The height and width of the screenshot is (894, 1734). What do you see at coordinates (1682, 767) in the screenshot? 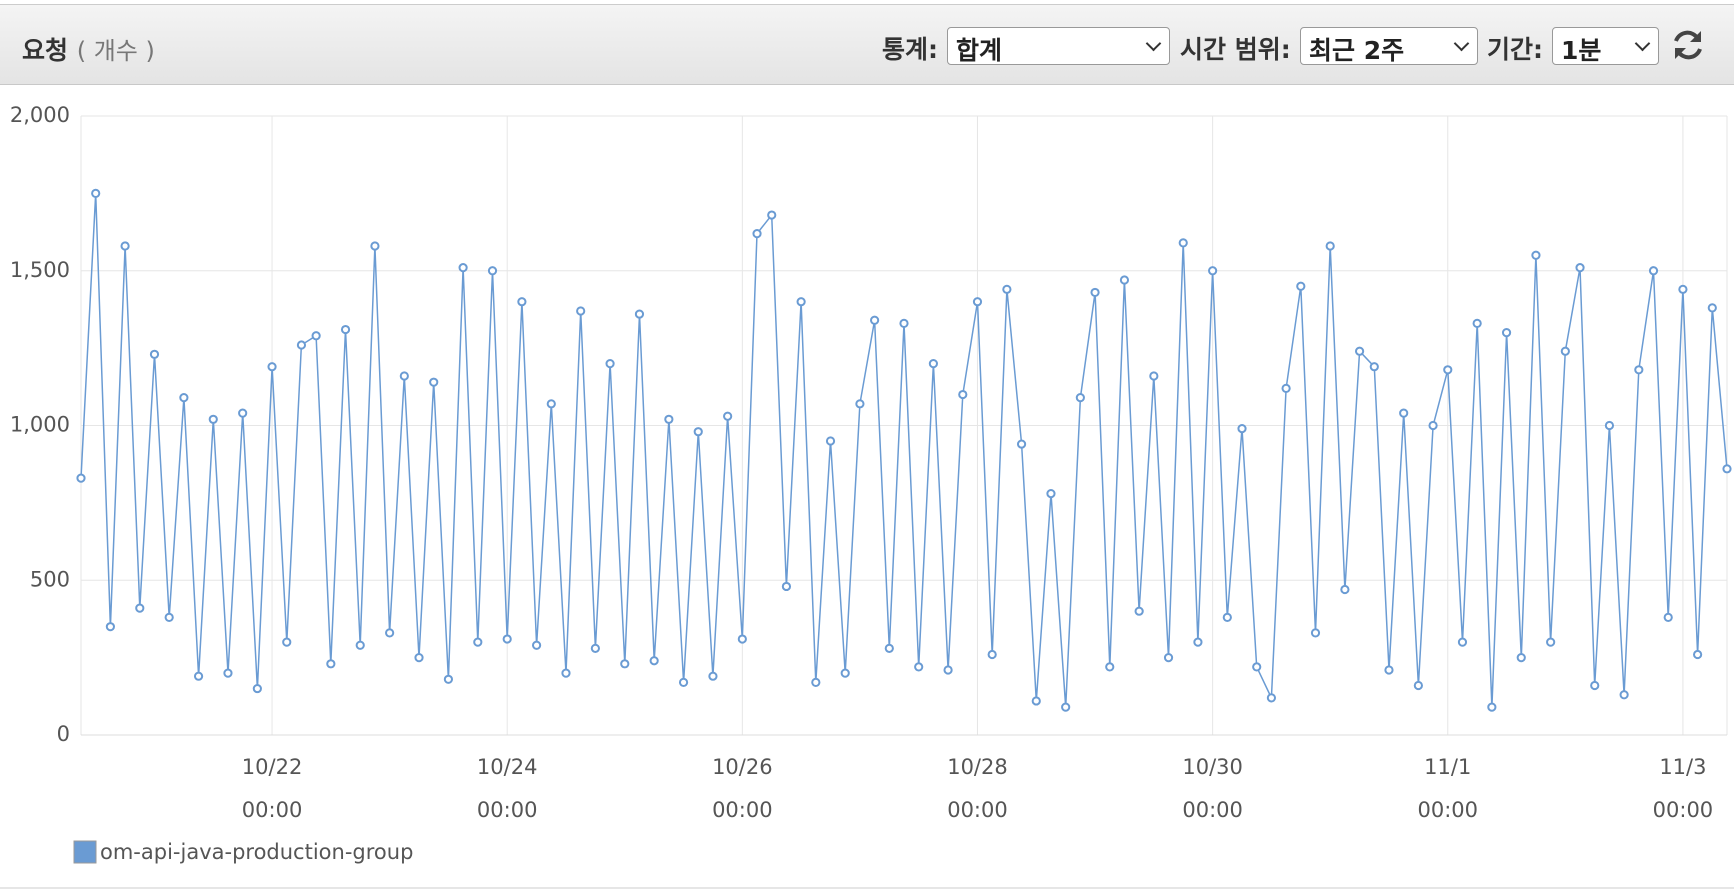
I see `x-tick-label: 11/3` at bounding box center [1682, 767].